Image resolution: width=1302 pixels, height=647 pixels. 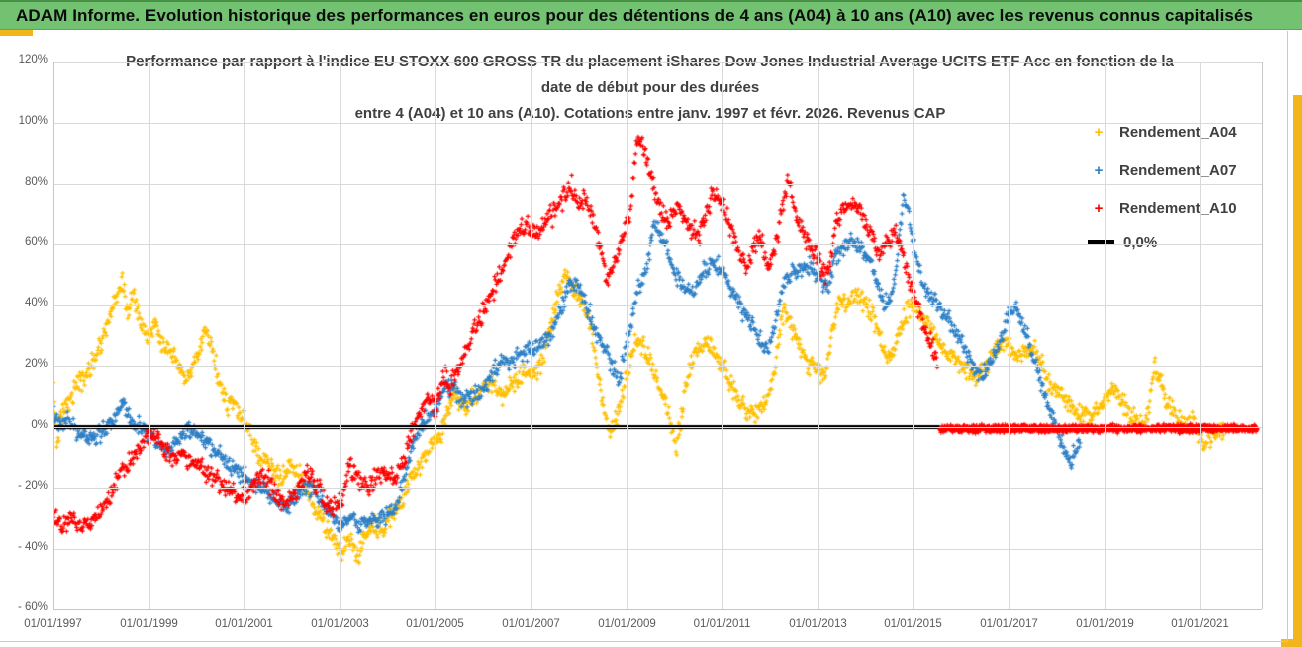 I want to click on legend-item-label: 0,0%, so click(x=1140, y=242).